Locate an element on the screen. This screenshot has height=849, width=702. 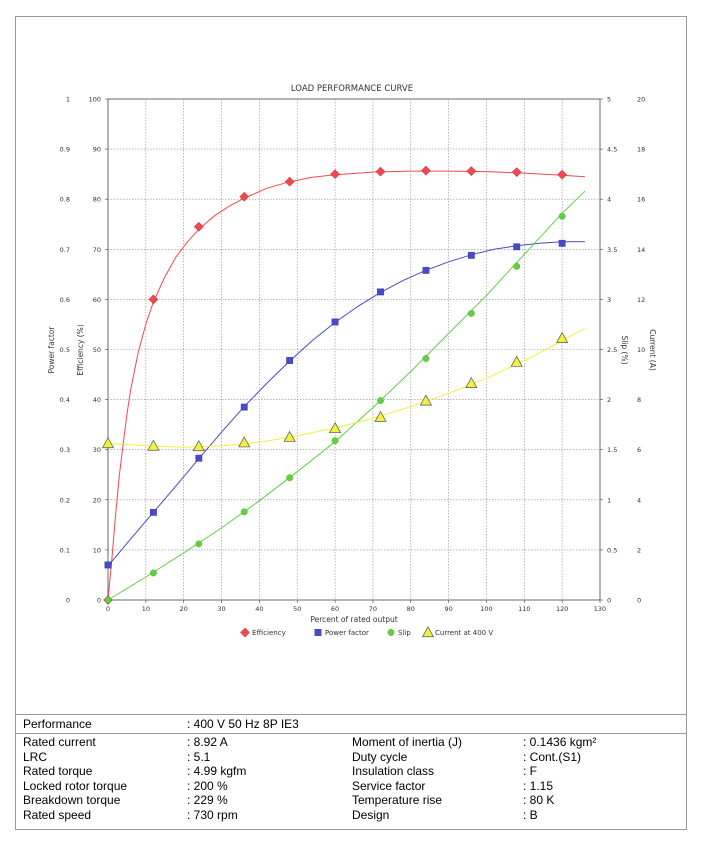
x-axis-label: Percent of rated output is located at coordinates (353, 619).